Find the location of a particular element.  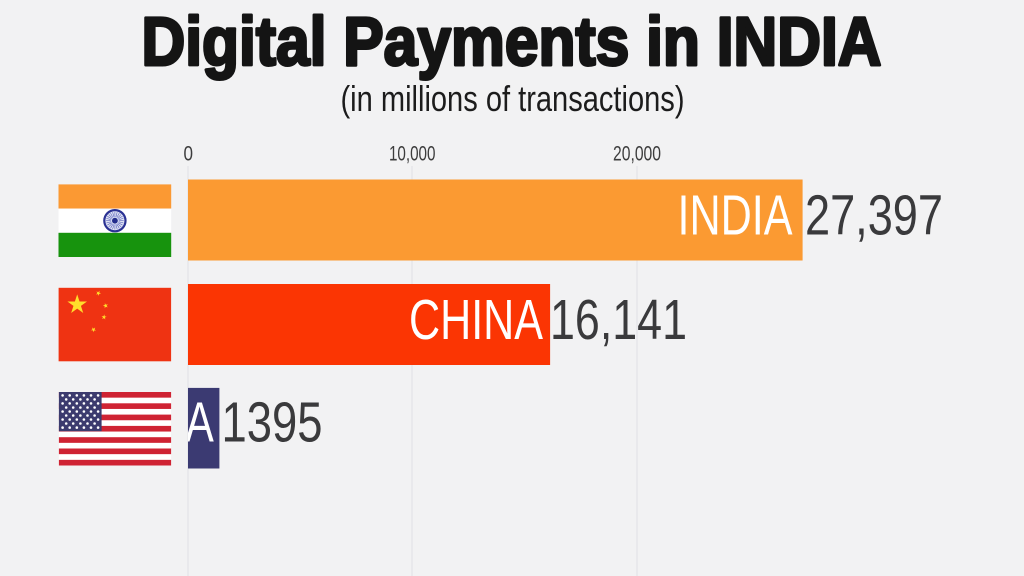

svg-text: CHINA is located at coordinates (476, 319).